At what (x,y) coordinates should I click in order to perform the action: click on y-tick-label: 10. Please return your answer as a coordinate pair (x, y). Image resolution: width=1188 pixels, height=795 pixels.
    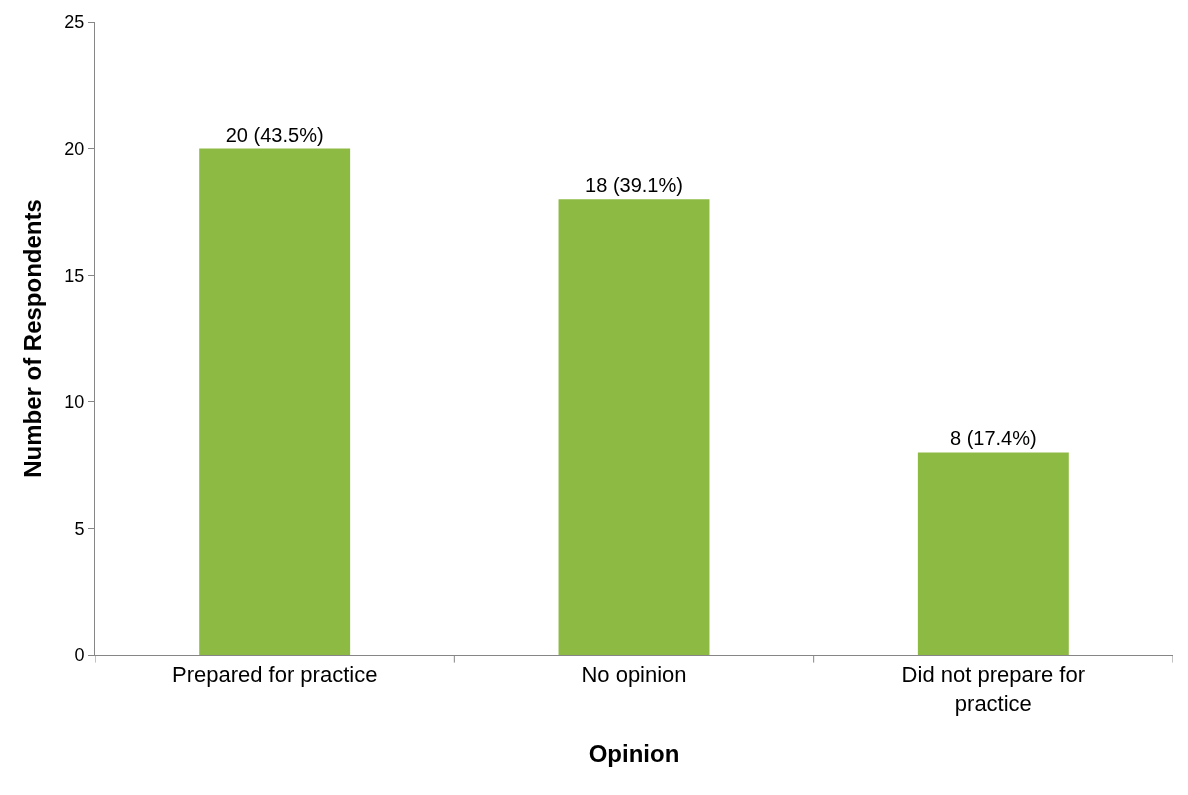
    Looking at the image, I should click on (74, 402).